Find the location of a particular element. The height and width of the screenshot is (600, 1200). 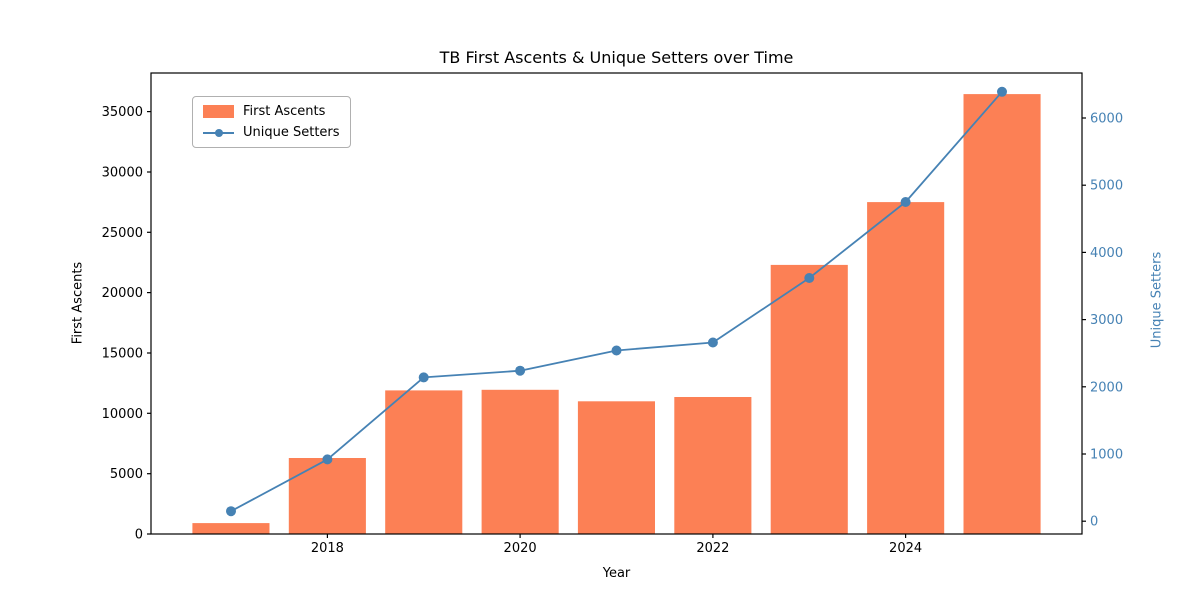

x-axis-label: Year is located at coordinates (616, 573).